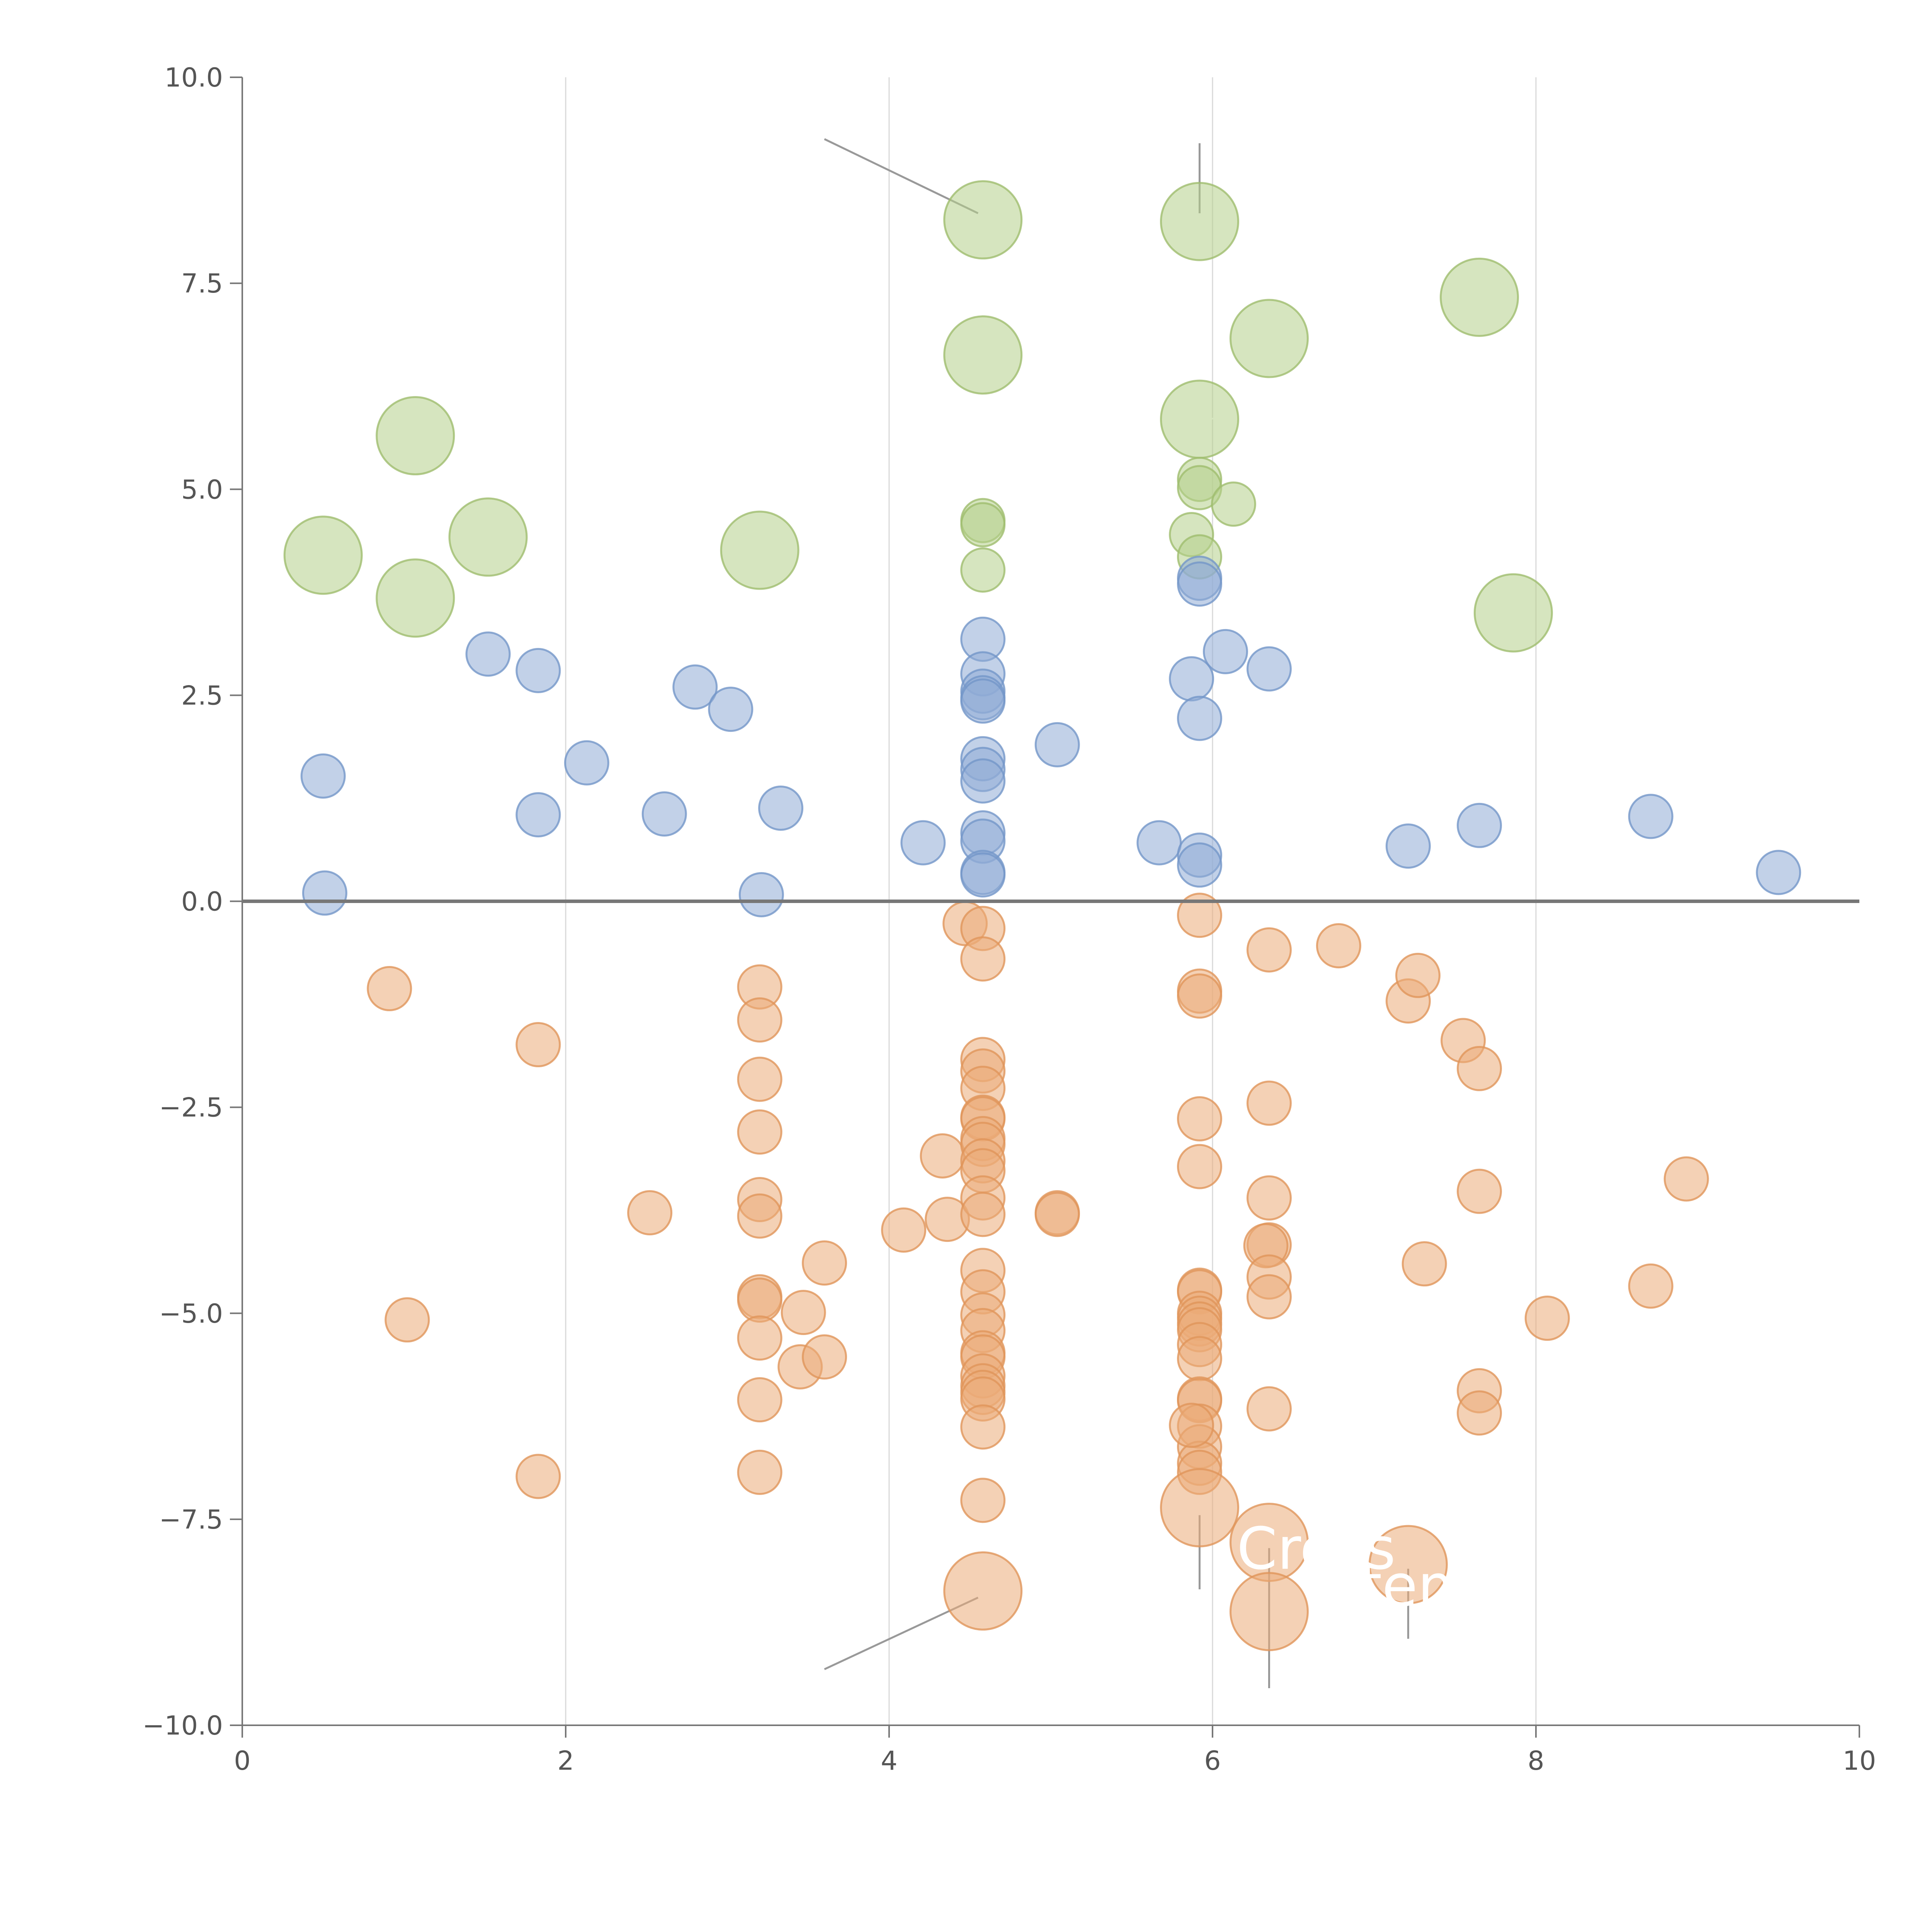  I want to click on y-tick-label: 7.5, so click(202, 284).